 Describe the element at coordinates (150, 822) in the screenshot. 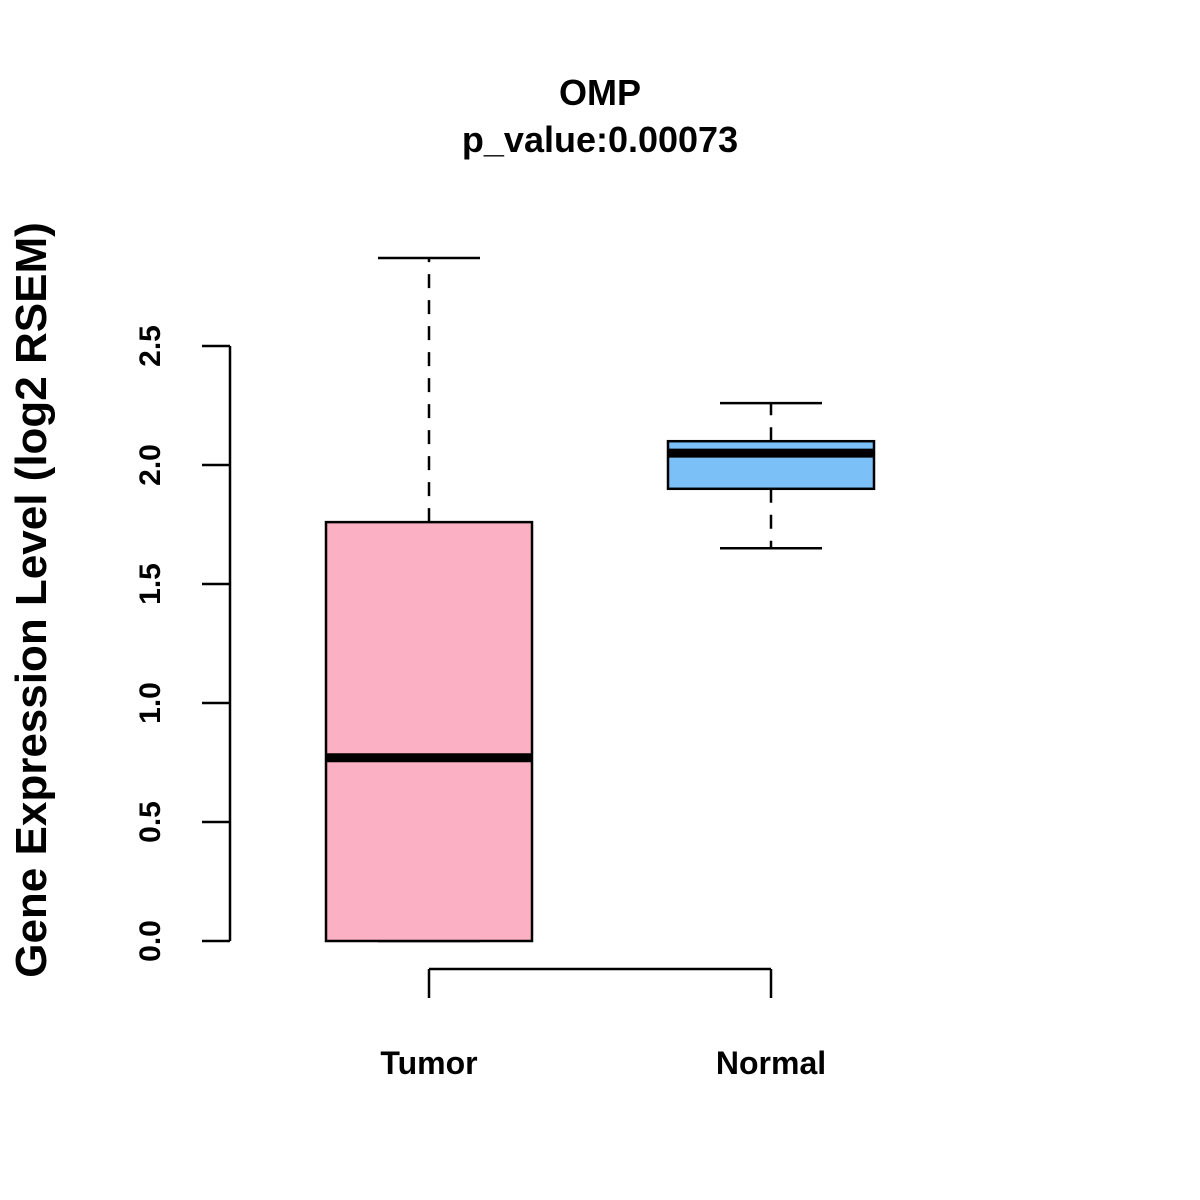

I see `y-tick-label: 0.5` at that location.